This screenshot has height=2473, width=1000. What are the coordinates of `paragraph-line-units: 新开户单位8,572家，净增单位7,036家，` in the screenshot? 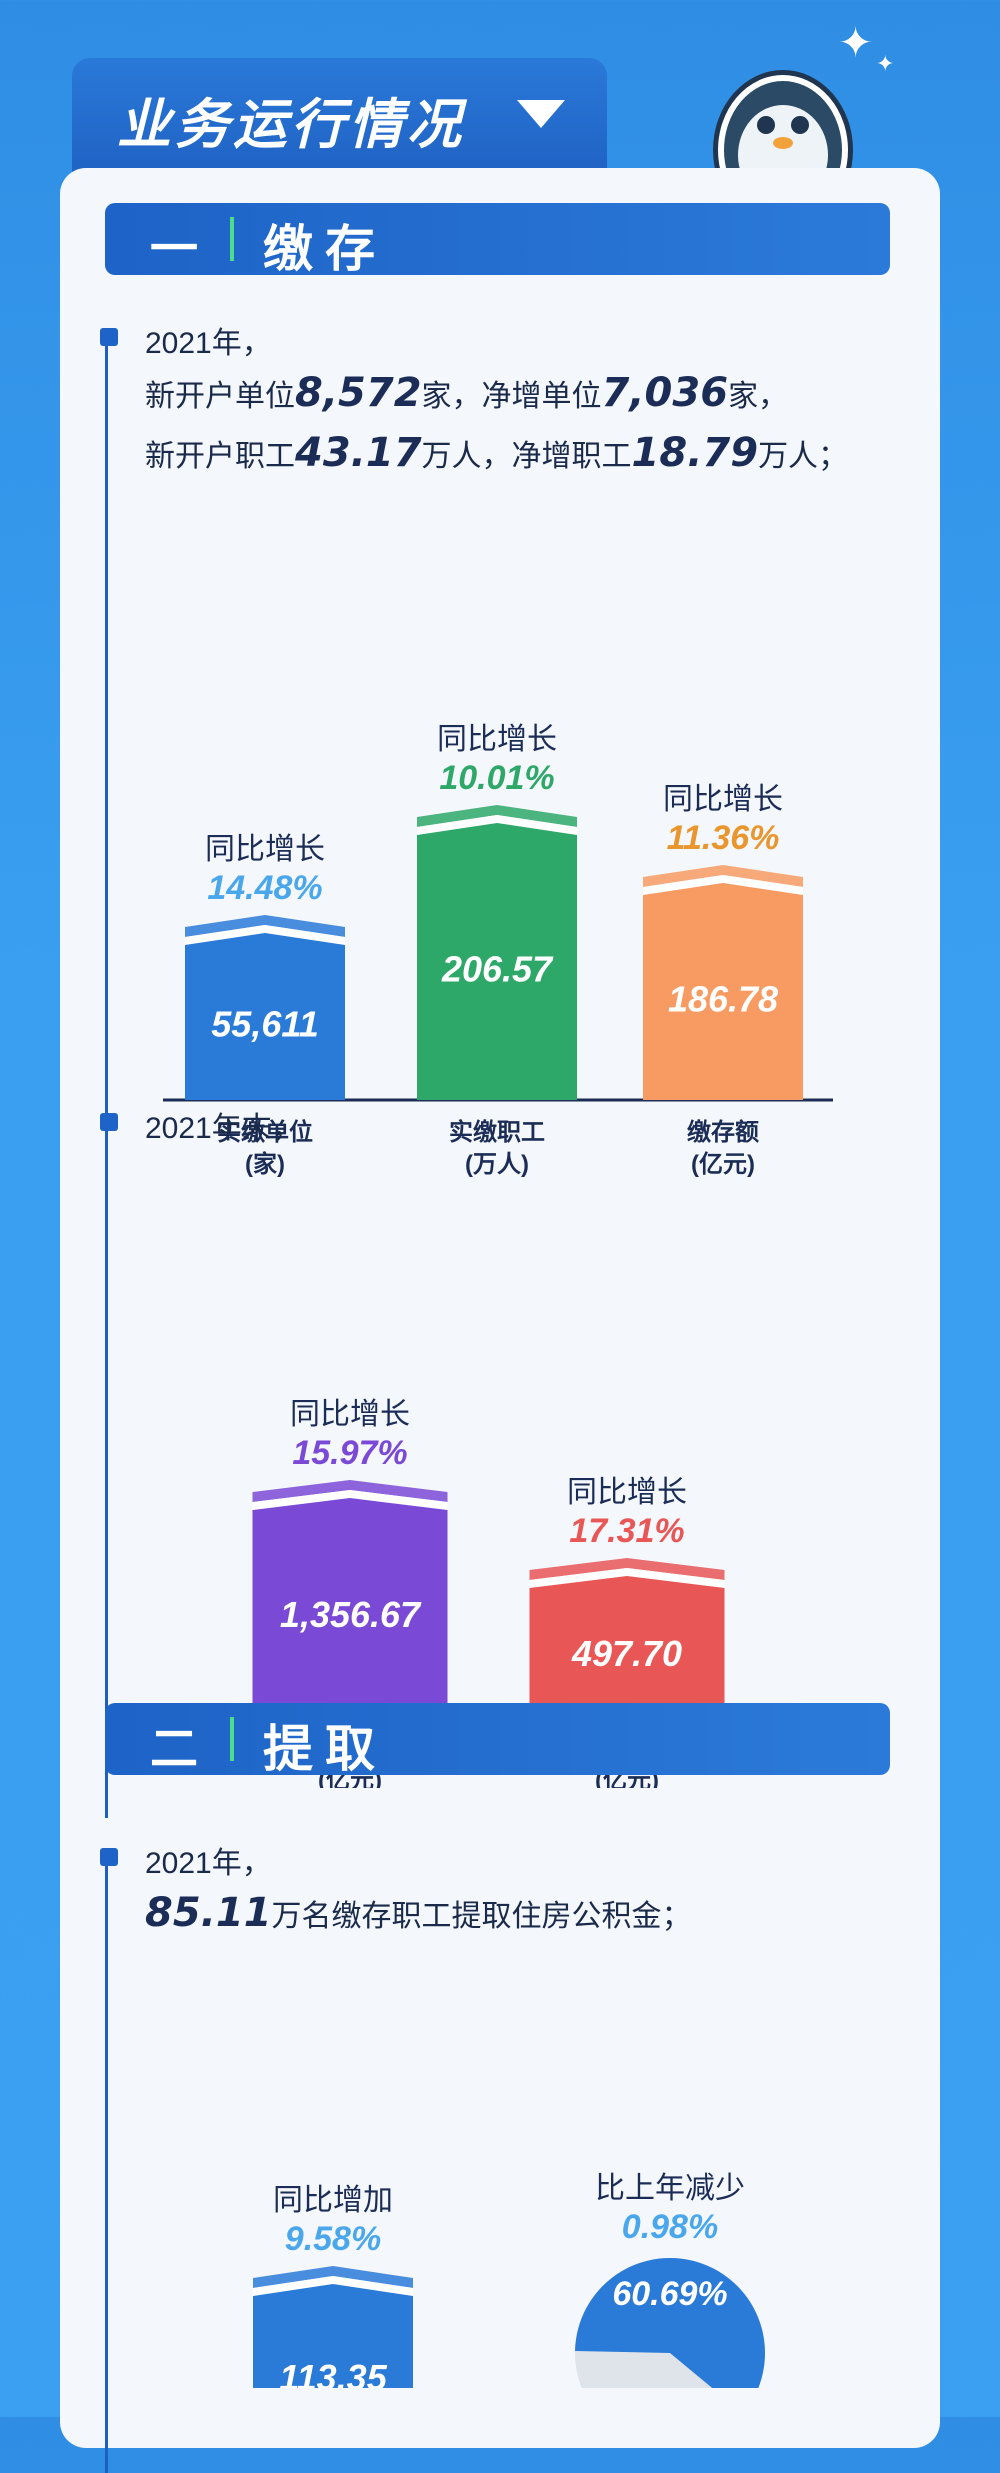 It's located at (467, 393).